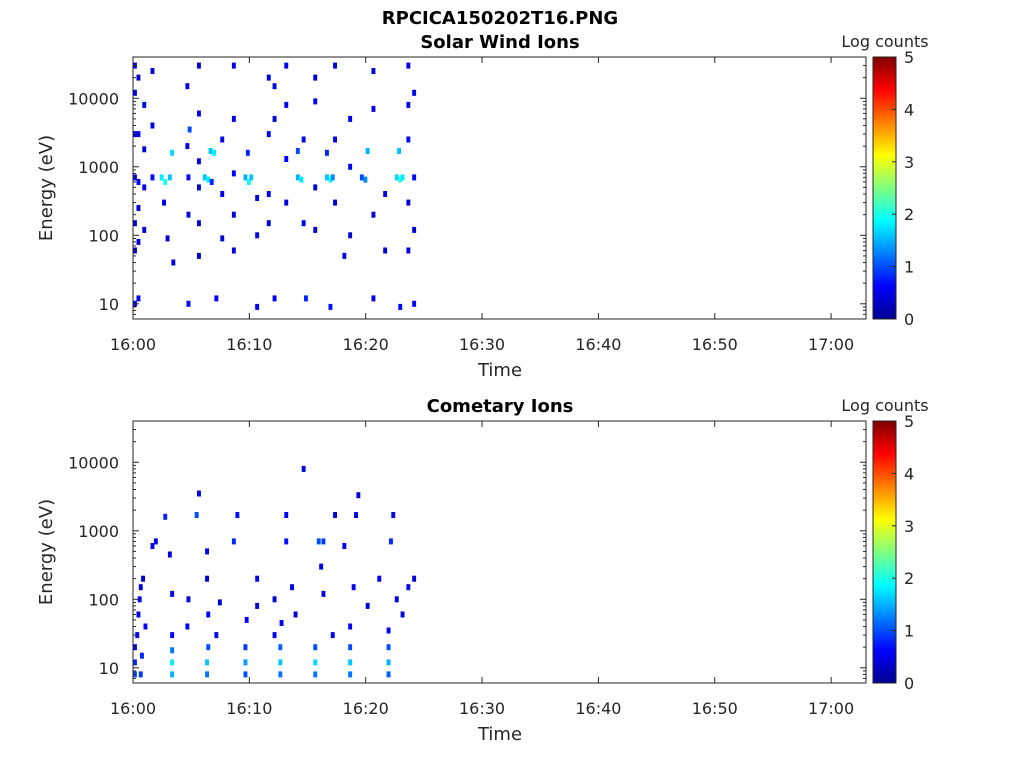 The height and width of the screenshot is (768, 1024). I want to click on colorbar-tick-label: 0, so click(909, 683).